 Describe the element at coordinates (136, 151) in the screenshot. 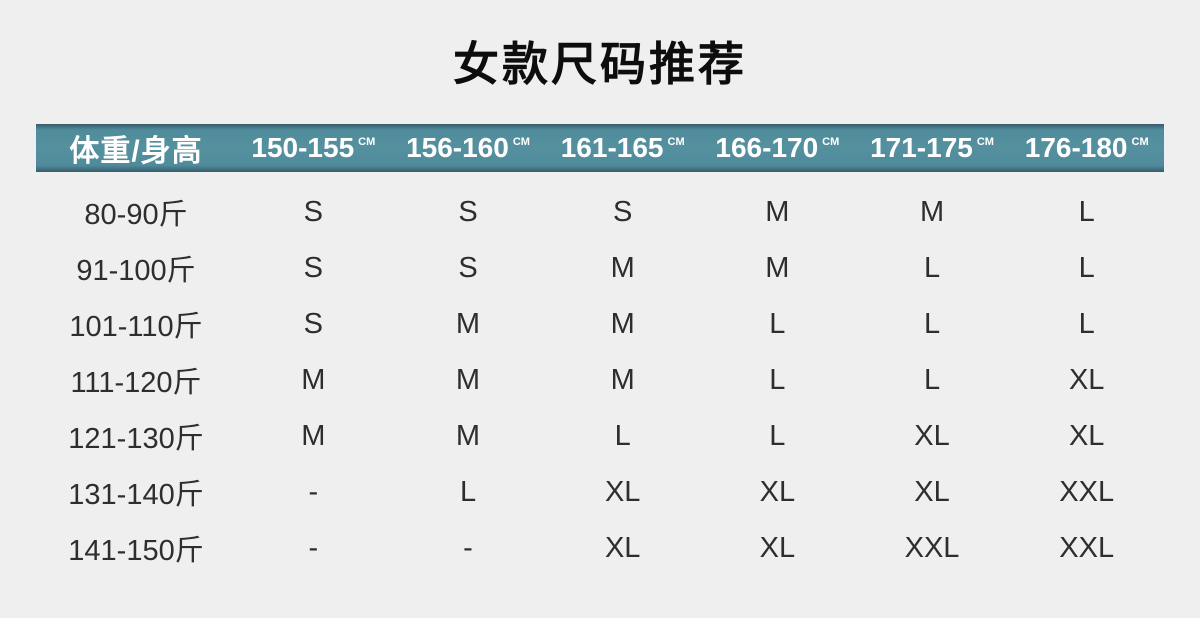

I see `column-header-weight-height: 体重/身高` at that location.